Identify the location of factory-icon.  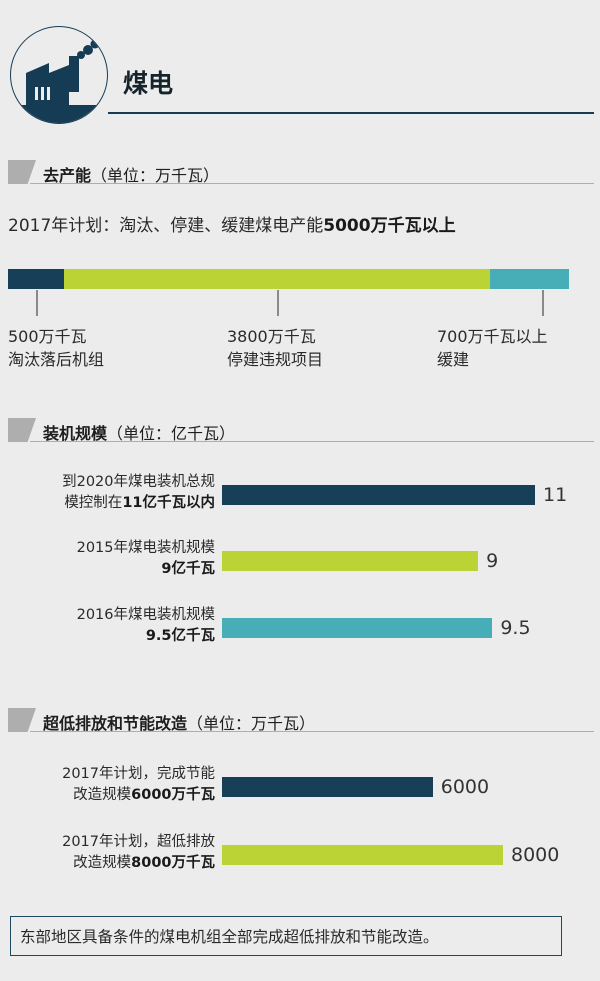
(60, 81).